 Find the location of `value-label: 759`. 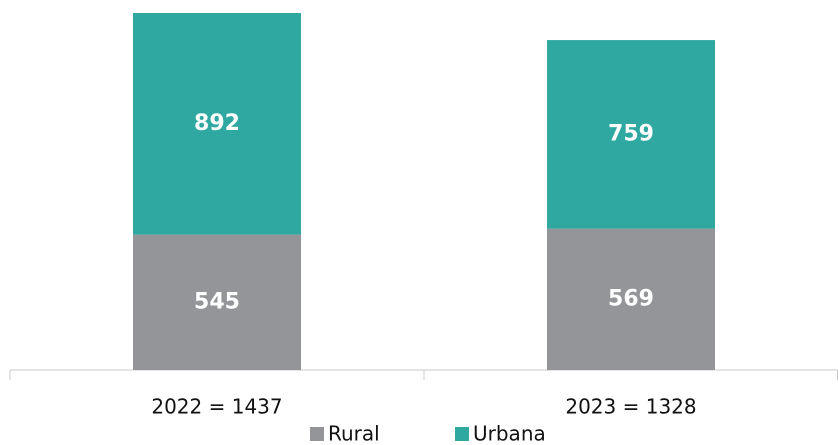

value-label: 759 is located at coordinates (631, 133).